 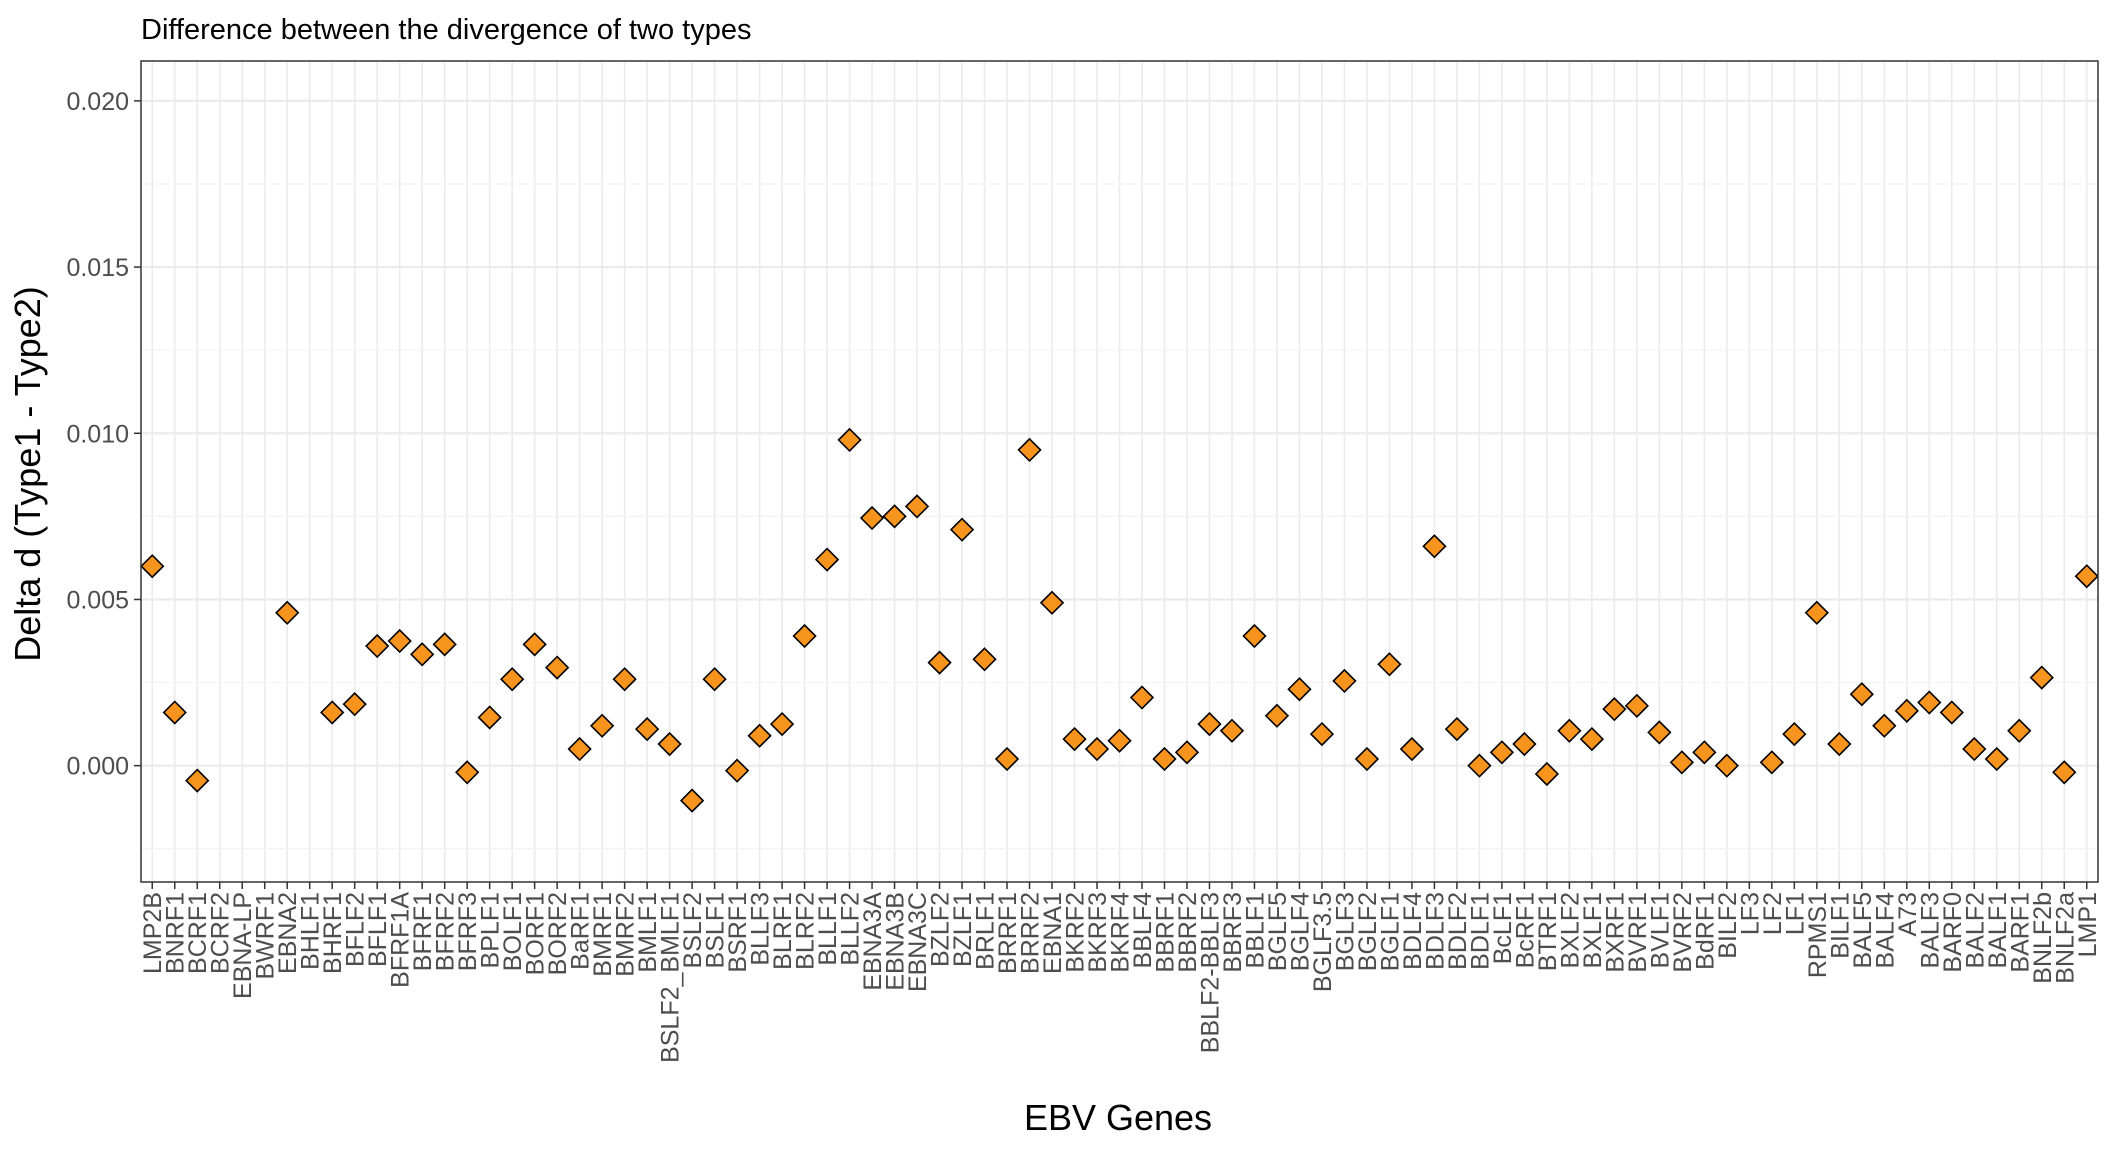 I want to click on x-tick-label: BKRF4, so click(x=1121, y=932).